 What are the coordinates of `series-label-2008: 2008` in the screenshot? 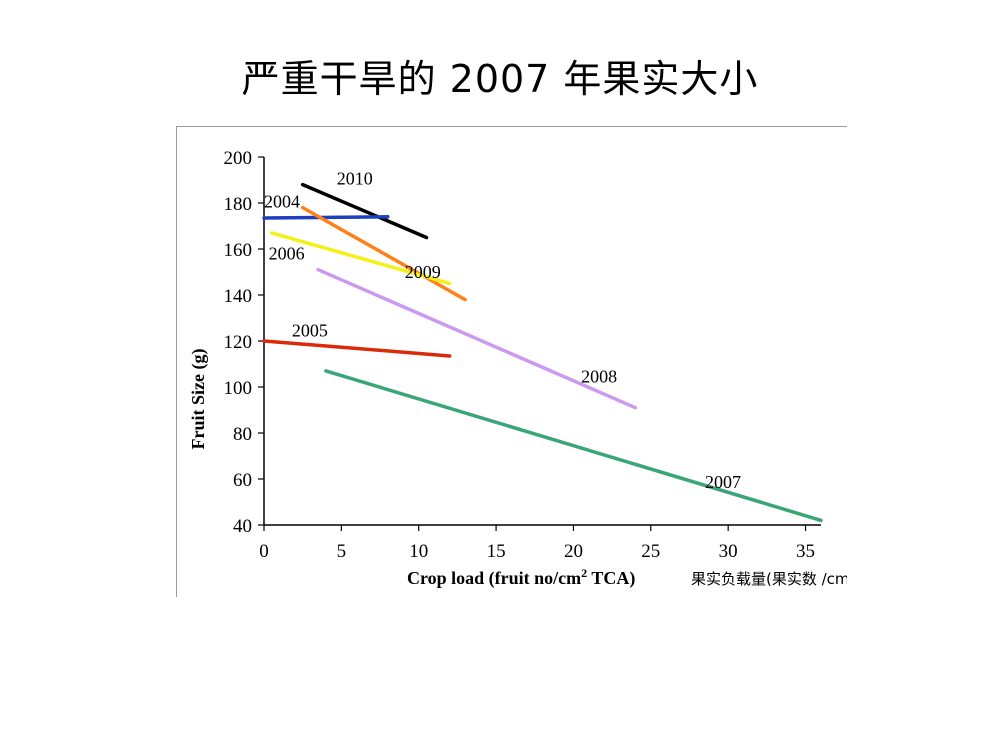 It's located at (599, 376).